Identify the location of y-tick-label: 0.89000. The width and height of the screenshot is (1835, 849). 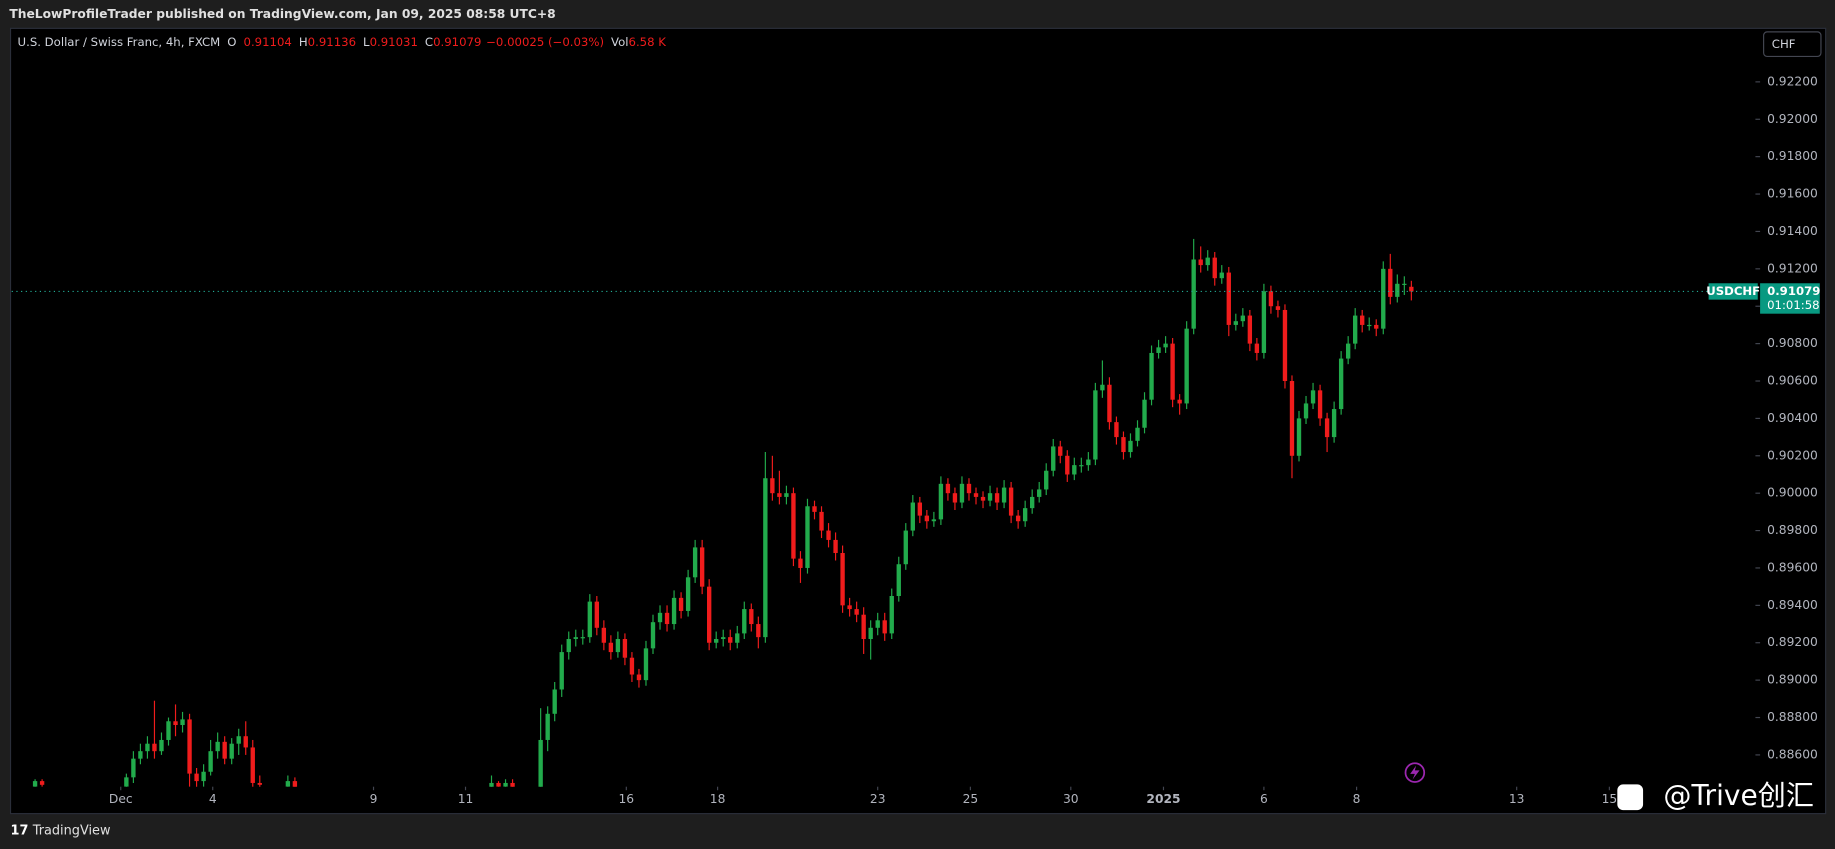
(1792, 680).